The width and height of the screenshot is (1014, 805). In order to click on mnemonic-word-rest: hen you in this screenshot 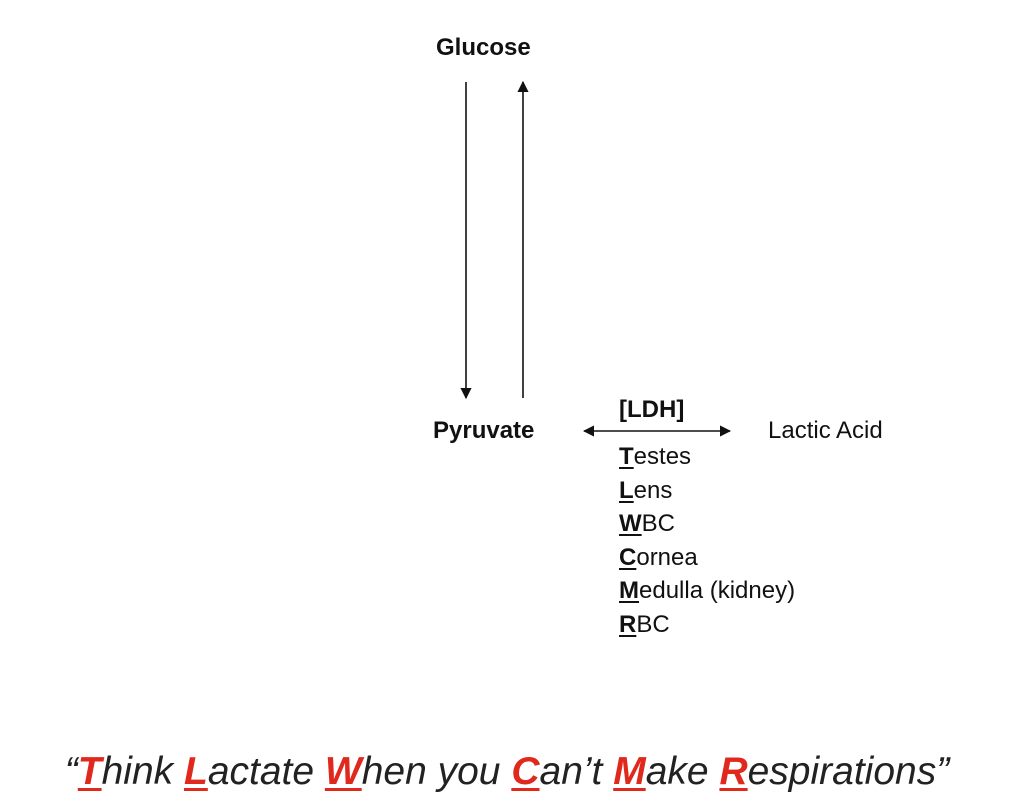, I will do `click(436, 771)`.